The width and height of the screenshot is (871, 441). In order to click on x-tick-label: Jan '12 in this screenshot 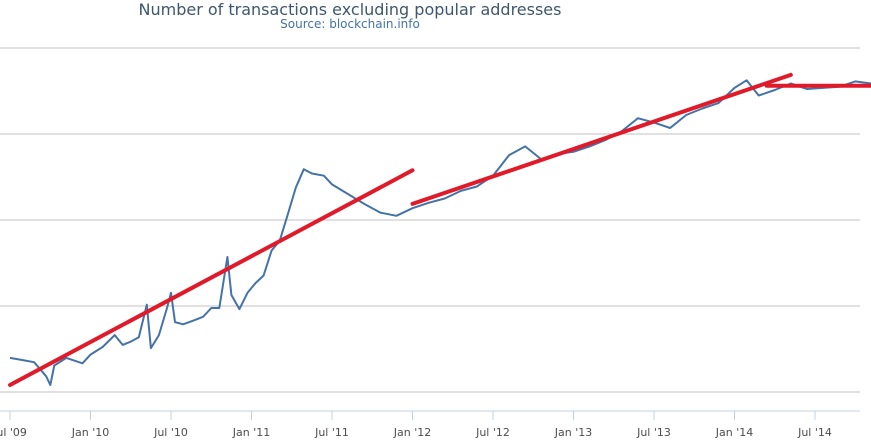, I will do `click(412, 432)`.